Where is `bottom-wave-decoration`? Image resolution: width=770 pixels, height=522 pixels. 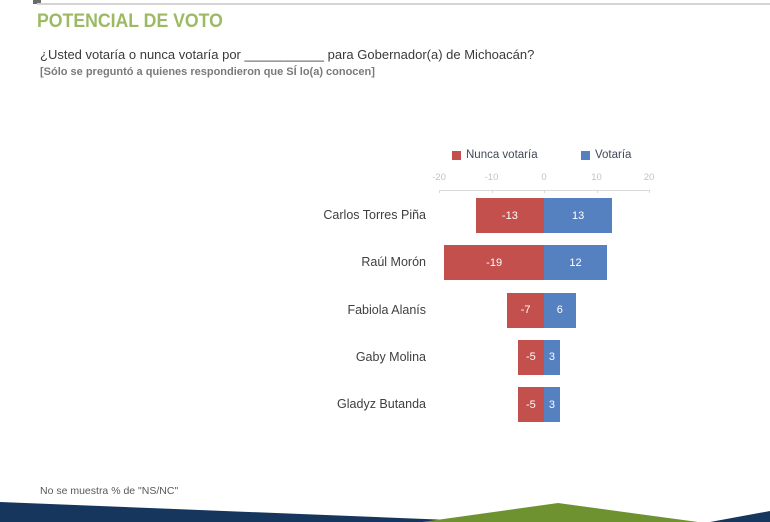 bottom-wave-decoration is located at coordinates (385, 512).